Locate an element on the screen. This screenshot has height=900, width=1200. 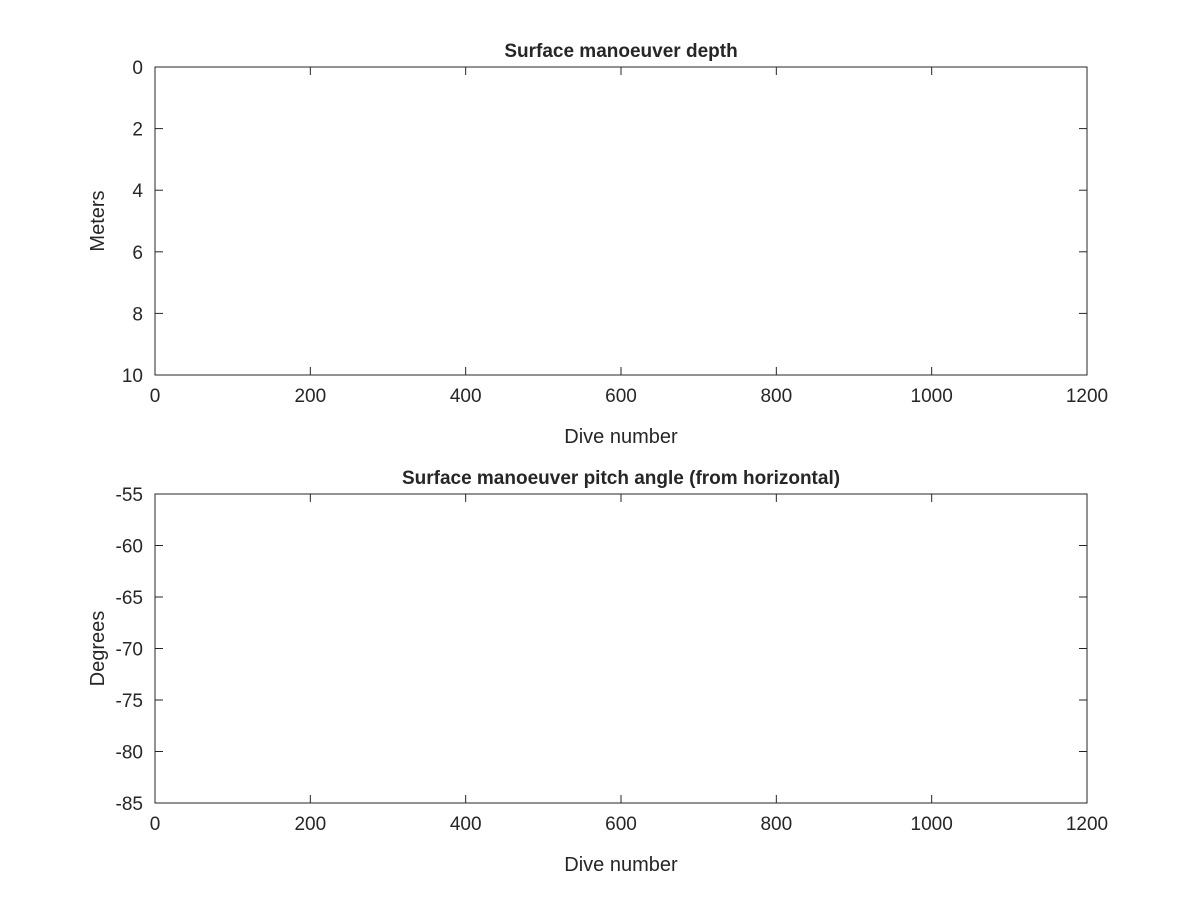
y-axis-label: Meters is located at coordinates (98, 220).